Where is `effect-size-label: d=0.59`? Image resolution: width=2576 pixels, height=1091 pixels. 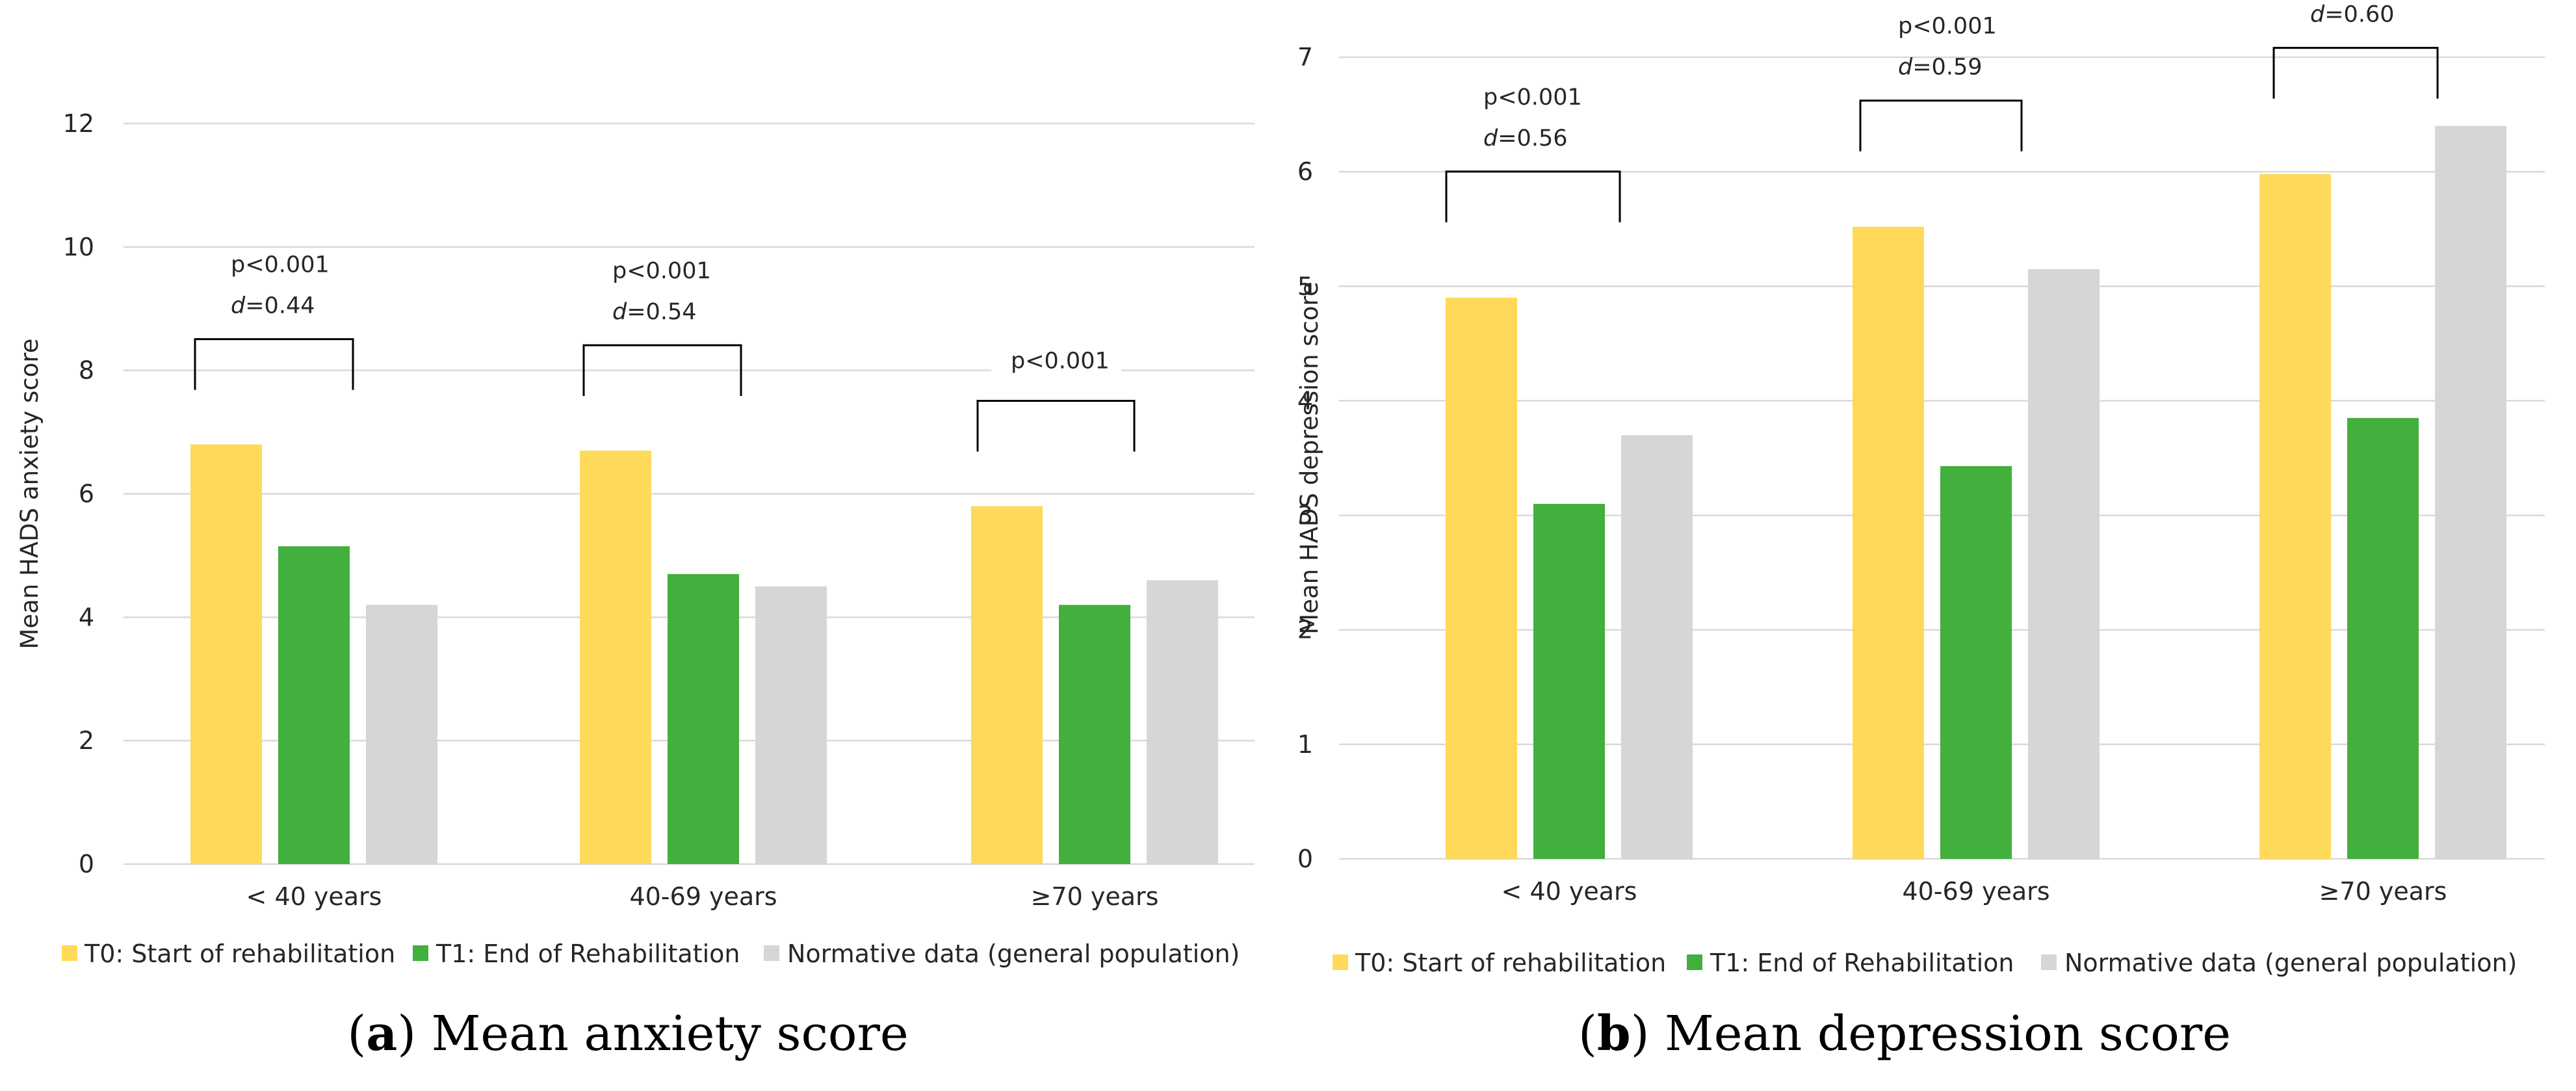
effect-size-label: d=0.59 is located at coordinates (1940, 68).